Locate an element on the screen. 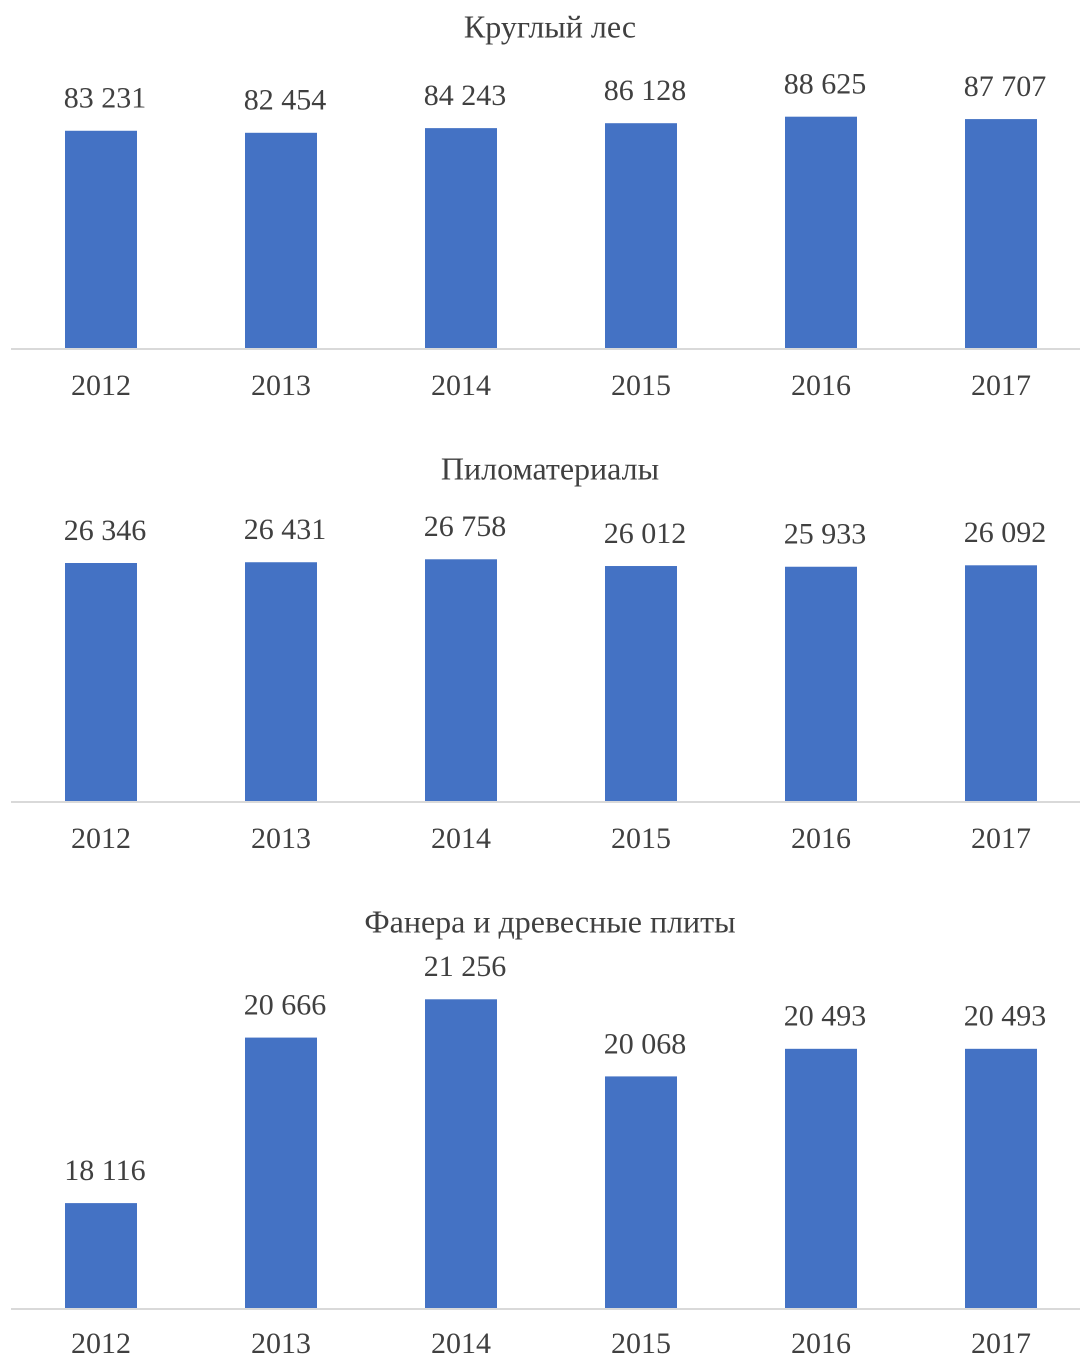  data-label: 20 068 is located at coordinates (645, 1043).